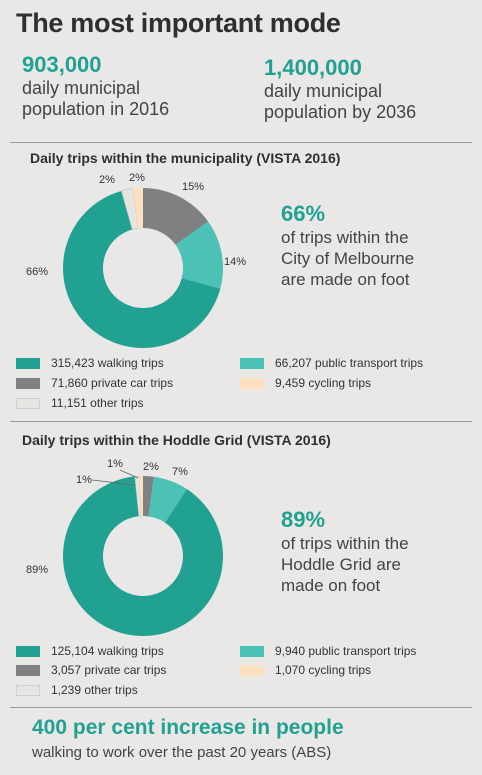  I want to click on chart1-legend-walking: 315,423 walking trips, so click(90, 363).